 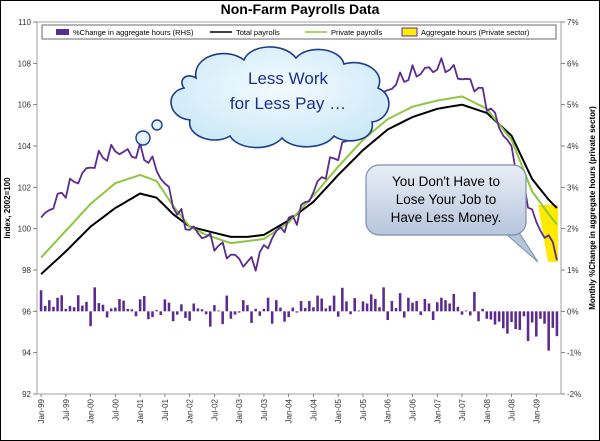 I want to click on x-tick-label: Jan-02, so click(x=190, y=410).